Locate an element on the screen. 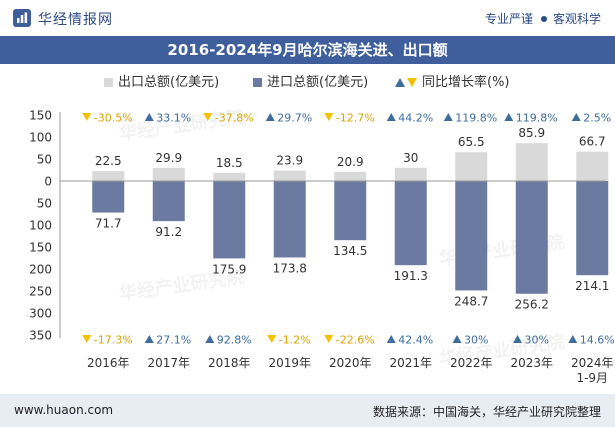  tagline-1: 专业严谨 is located at coordinates (508, 19).